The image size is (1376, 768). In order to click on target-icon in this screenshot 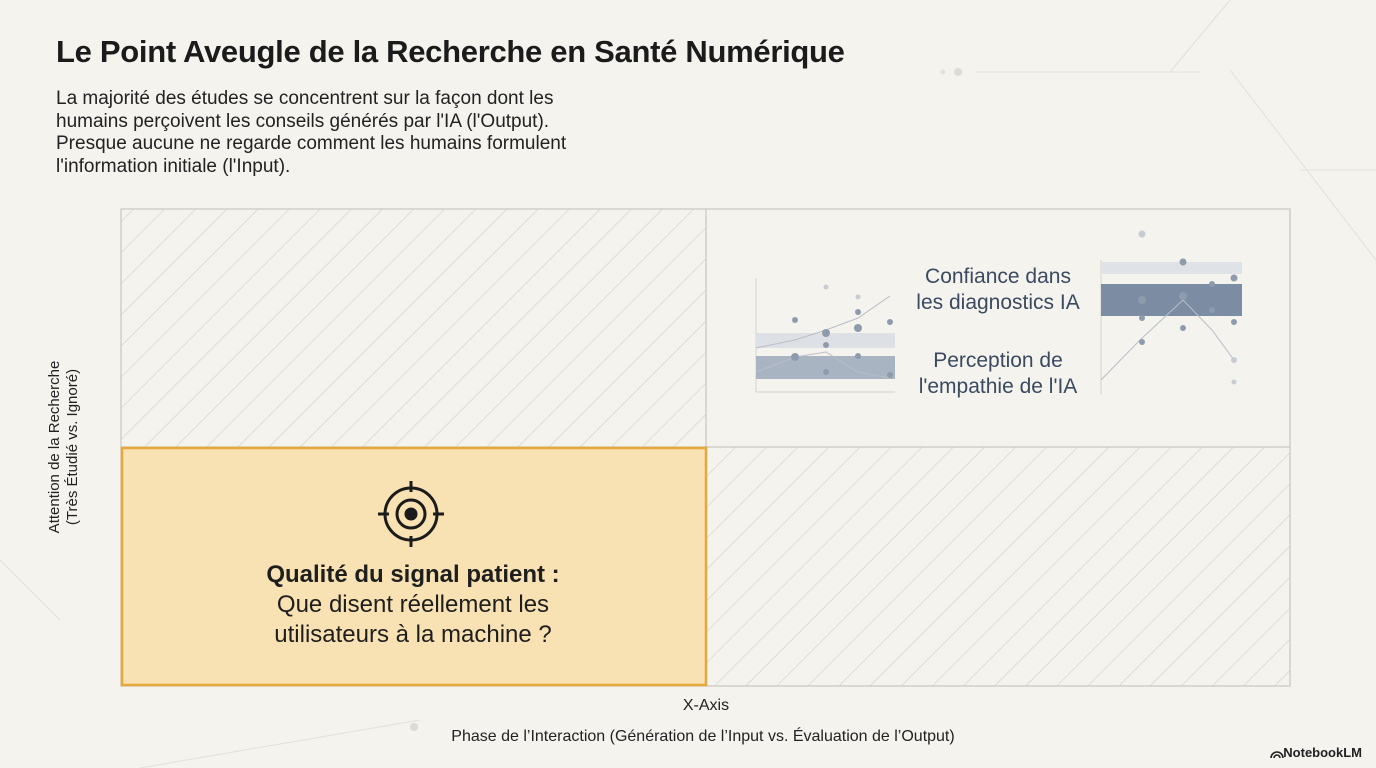, I will do `click(411, 514)`.